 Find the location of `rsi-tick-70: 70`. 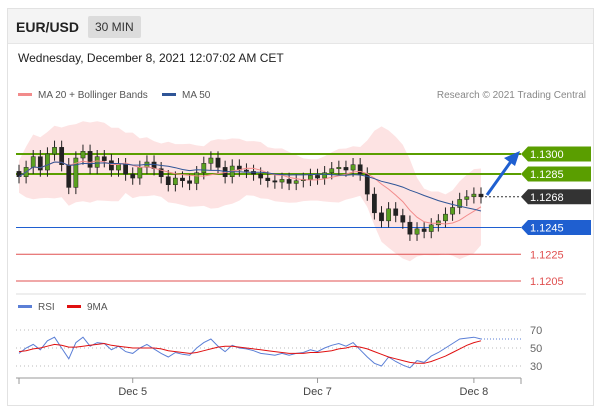

rsi-tick-70: 70 is located at coordinates (536, 331).